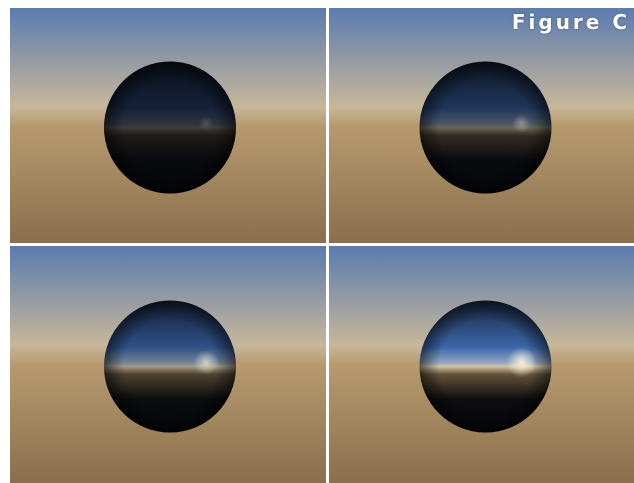 Image resolution: width=634 pixels, height=483 pixels. Describe the element at coordinates (570, 22) in the screenshot. I see `figure-label: Figure C` at that location.